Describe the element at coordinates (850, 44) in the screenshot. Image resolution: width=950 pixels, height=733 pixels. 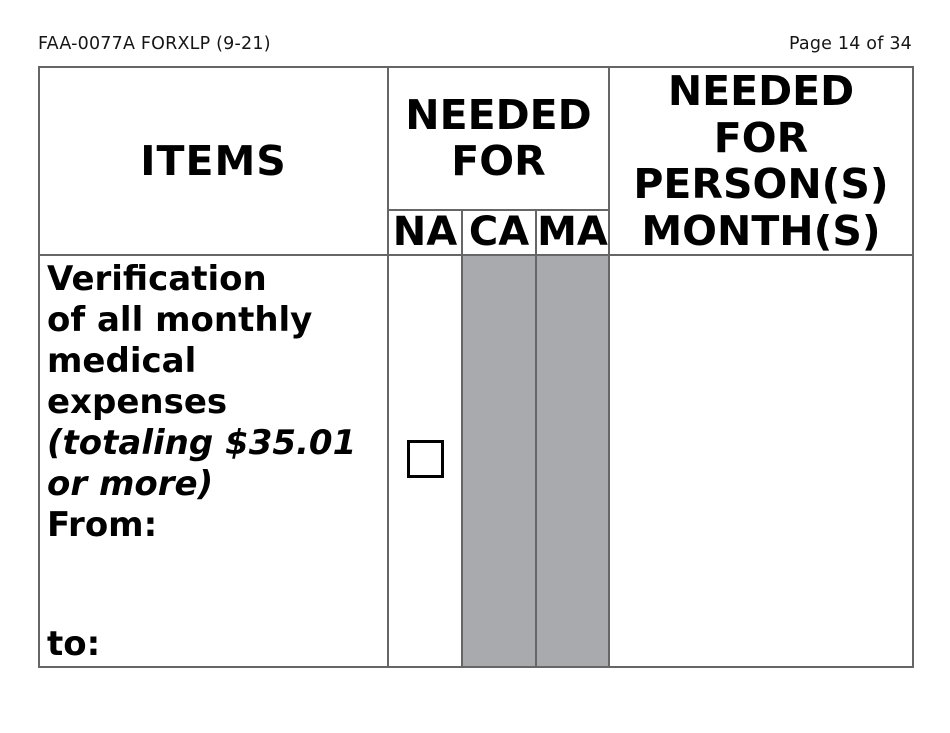
I see `page-indicator: Page 14 of 34` at that location.